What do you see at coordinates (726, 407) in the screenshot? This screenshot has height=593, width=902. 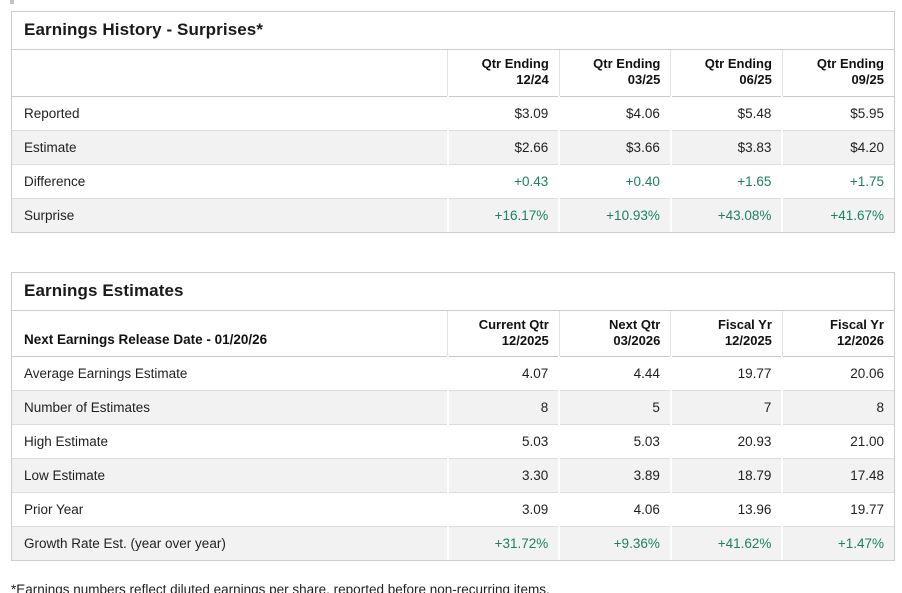 I see `cell-value: 7` at bounding box center [726, 407].